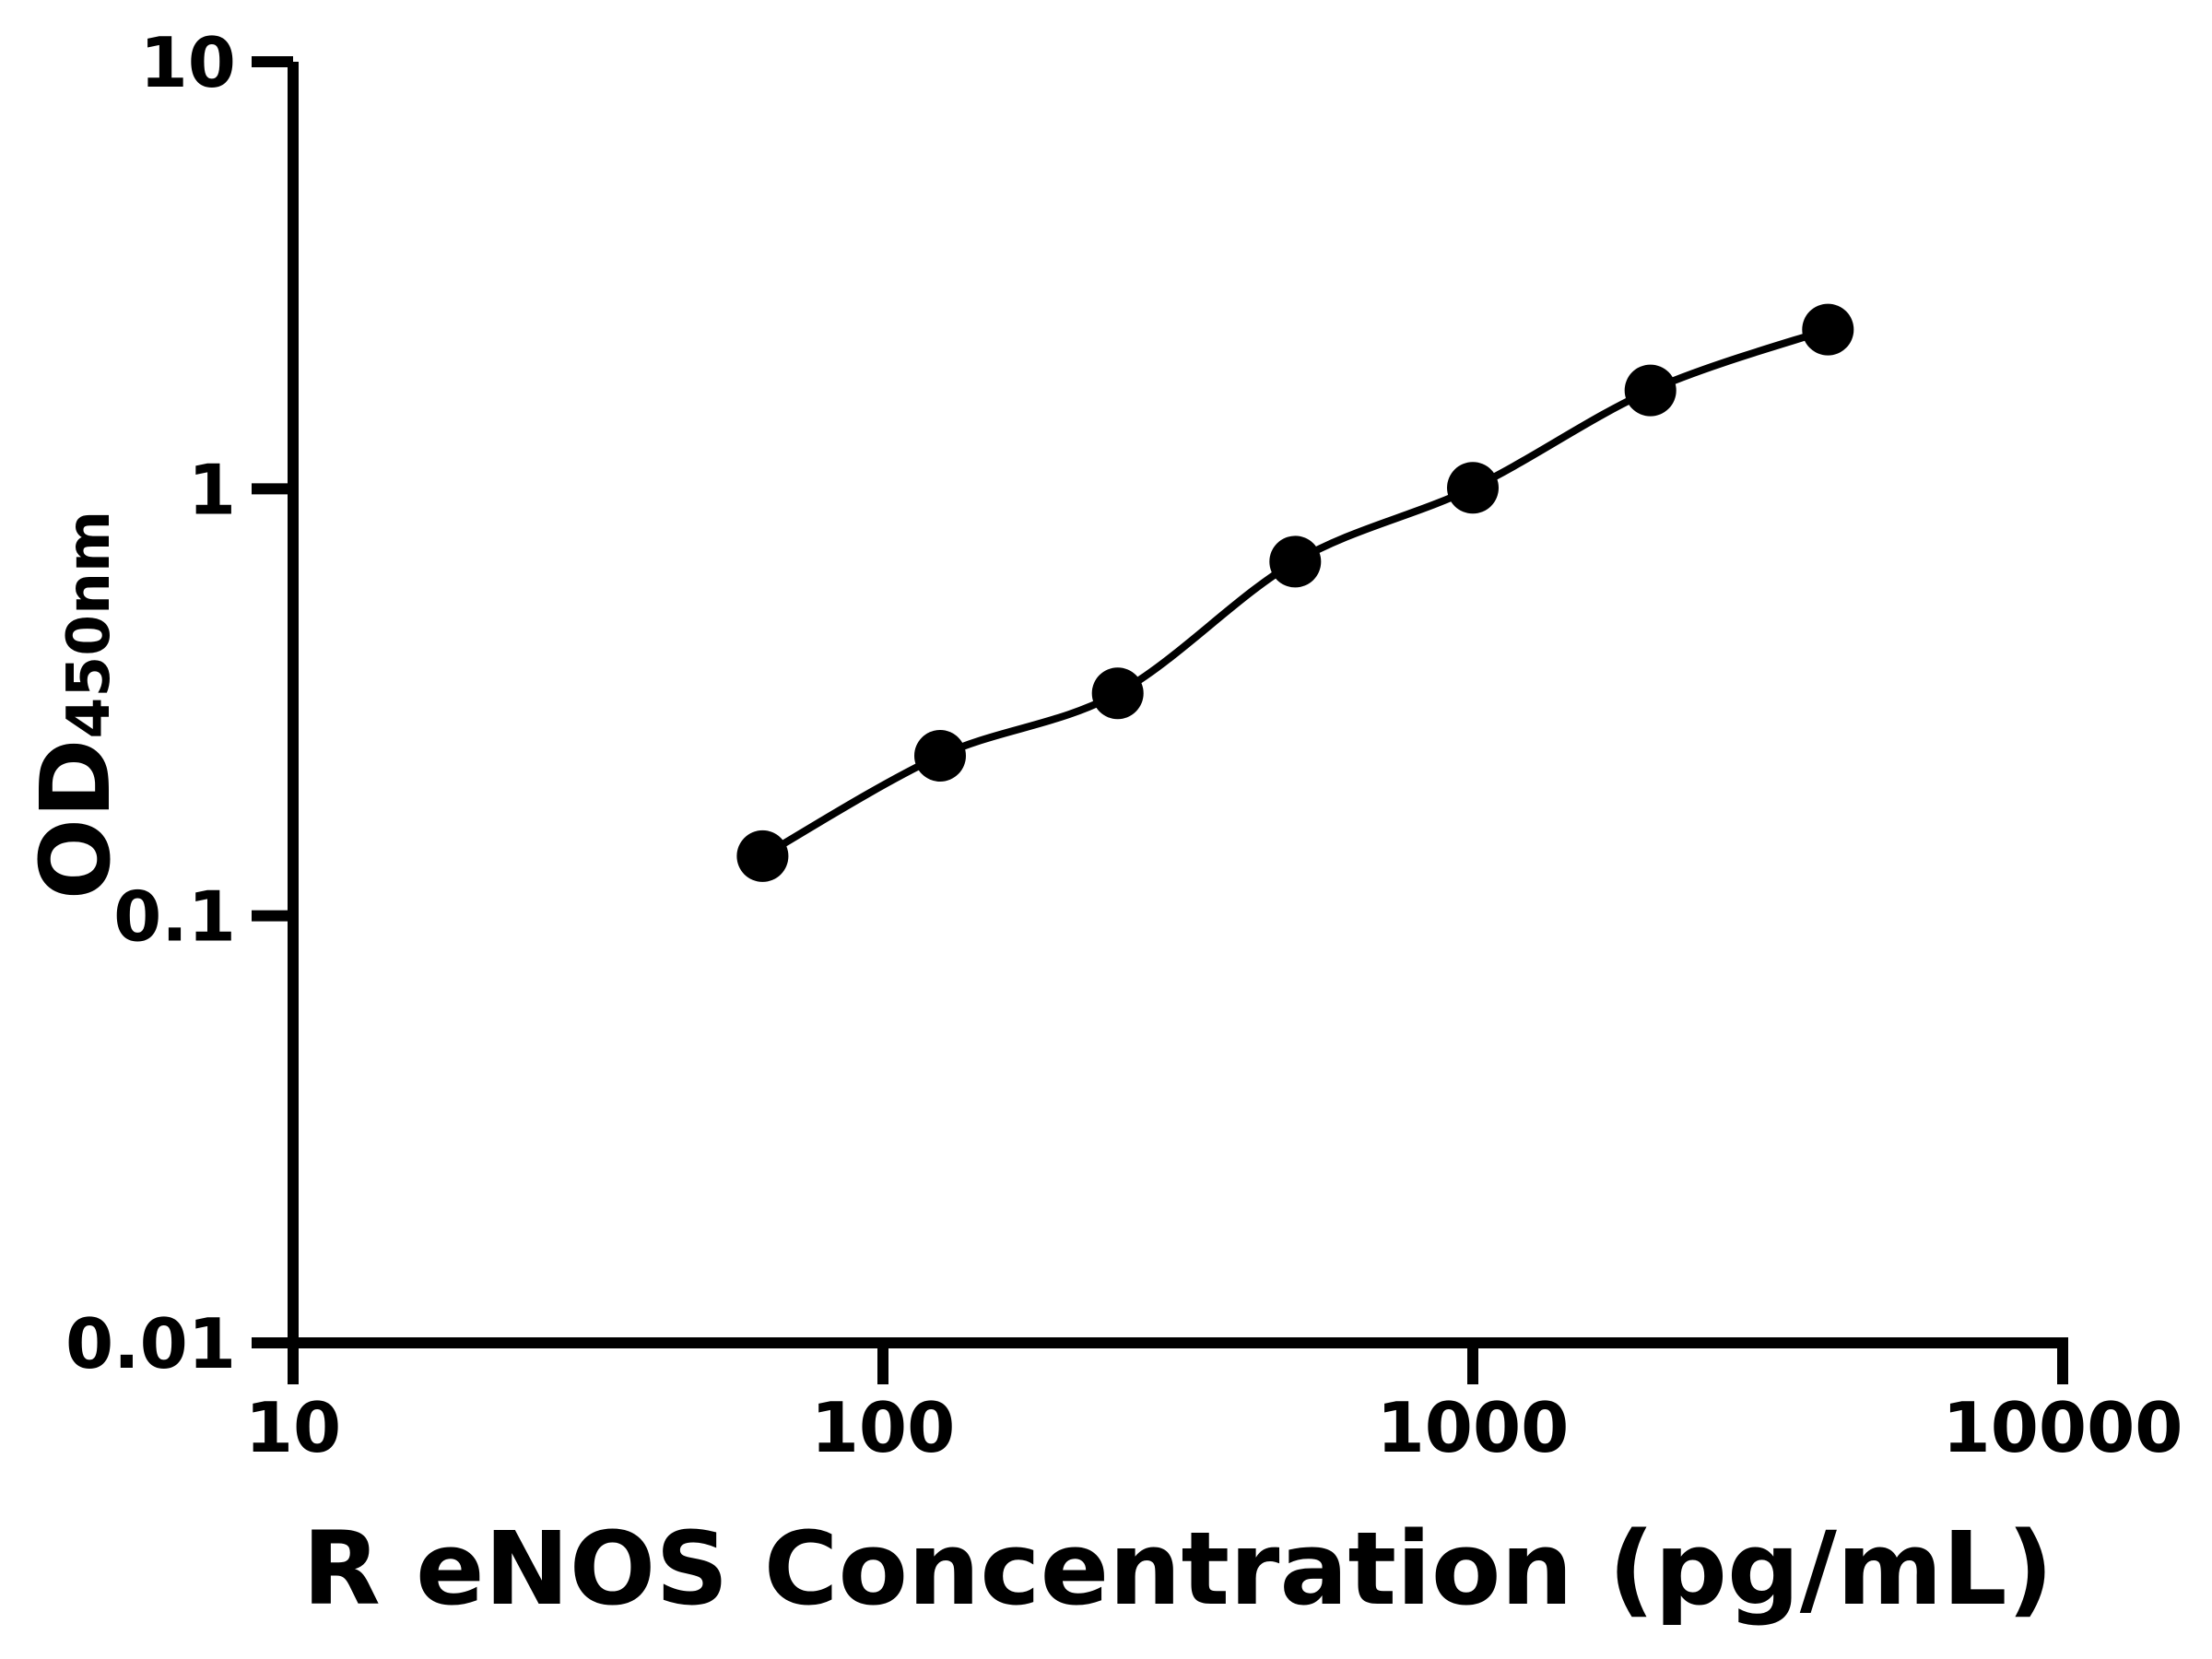 The image size is (2212, 1659). I want to click on x-tick-label: 1000, so click(1473, 1427).